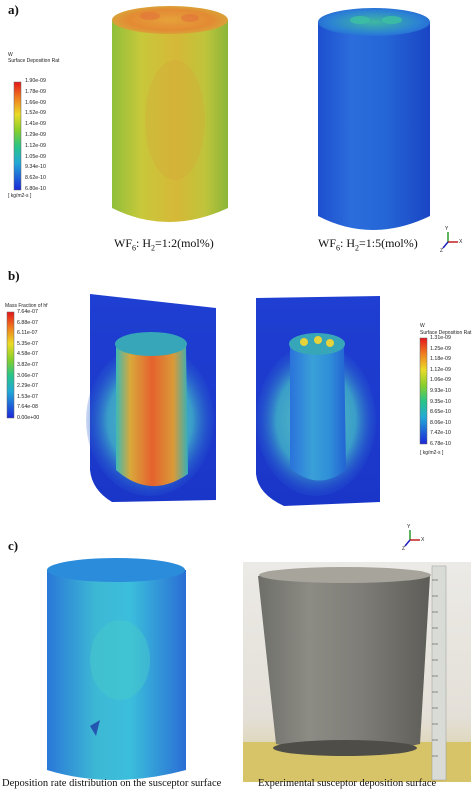 The width and height of the screenshot is (474, 792). Describe the element at coordinates (432, 453) in the screenshot. I see `panel-b-right-legend-units: [ kg/m2-s ]` at that location.